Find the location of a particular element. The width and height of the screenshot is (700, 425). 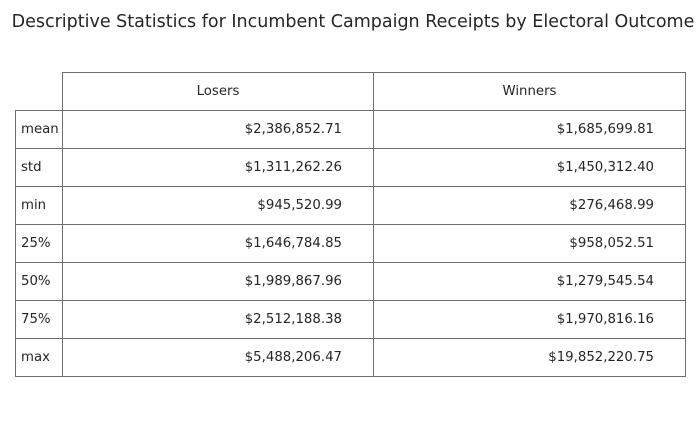

column-header-losers: Losers is located at coordinates (218, 91).